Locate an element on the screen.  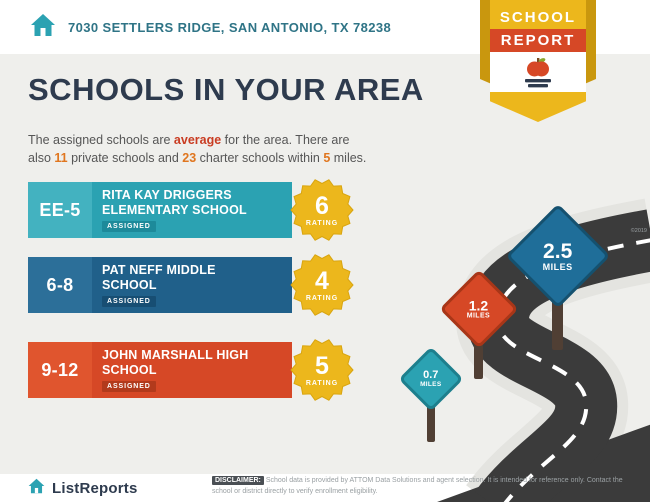
rating-value-box: 5 RATING is located at coordinates (322, 370).